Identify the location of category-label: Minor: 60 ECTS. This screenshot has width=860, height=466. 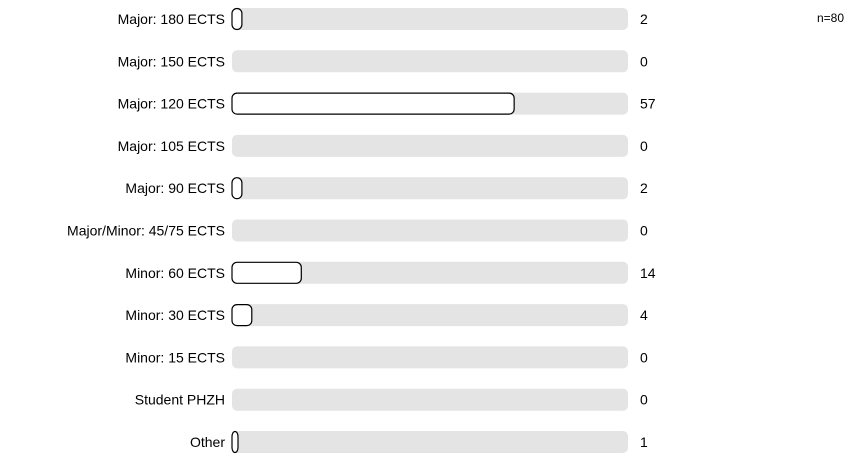
(175, 273).